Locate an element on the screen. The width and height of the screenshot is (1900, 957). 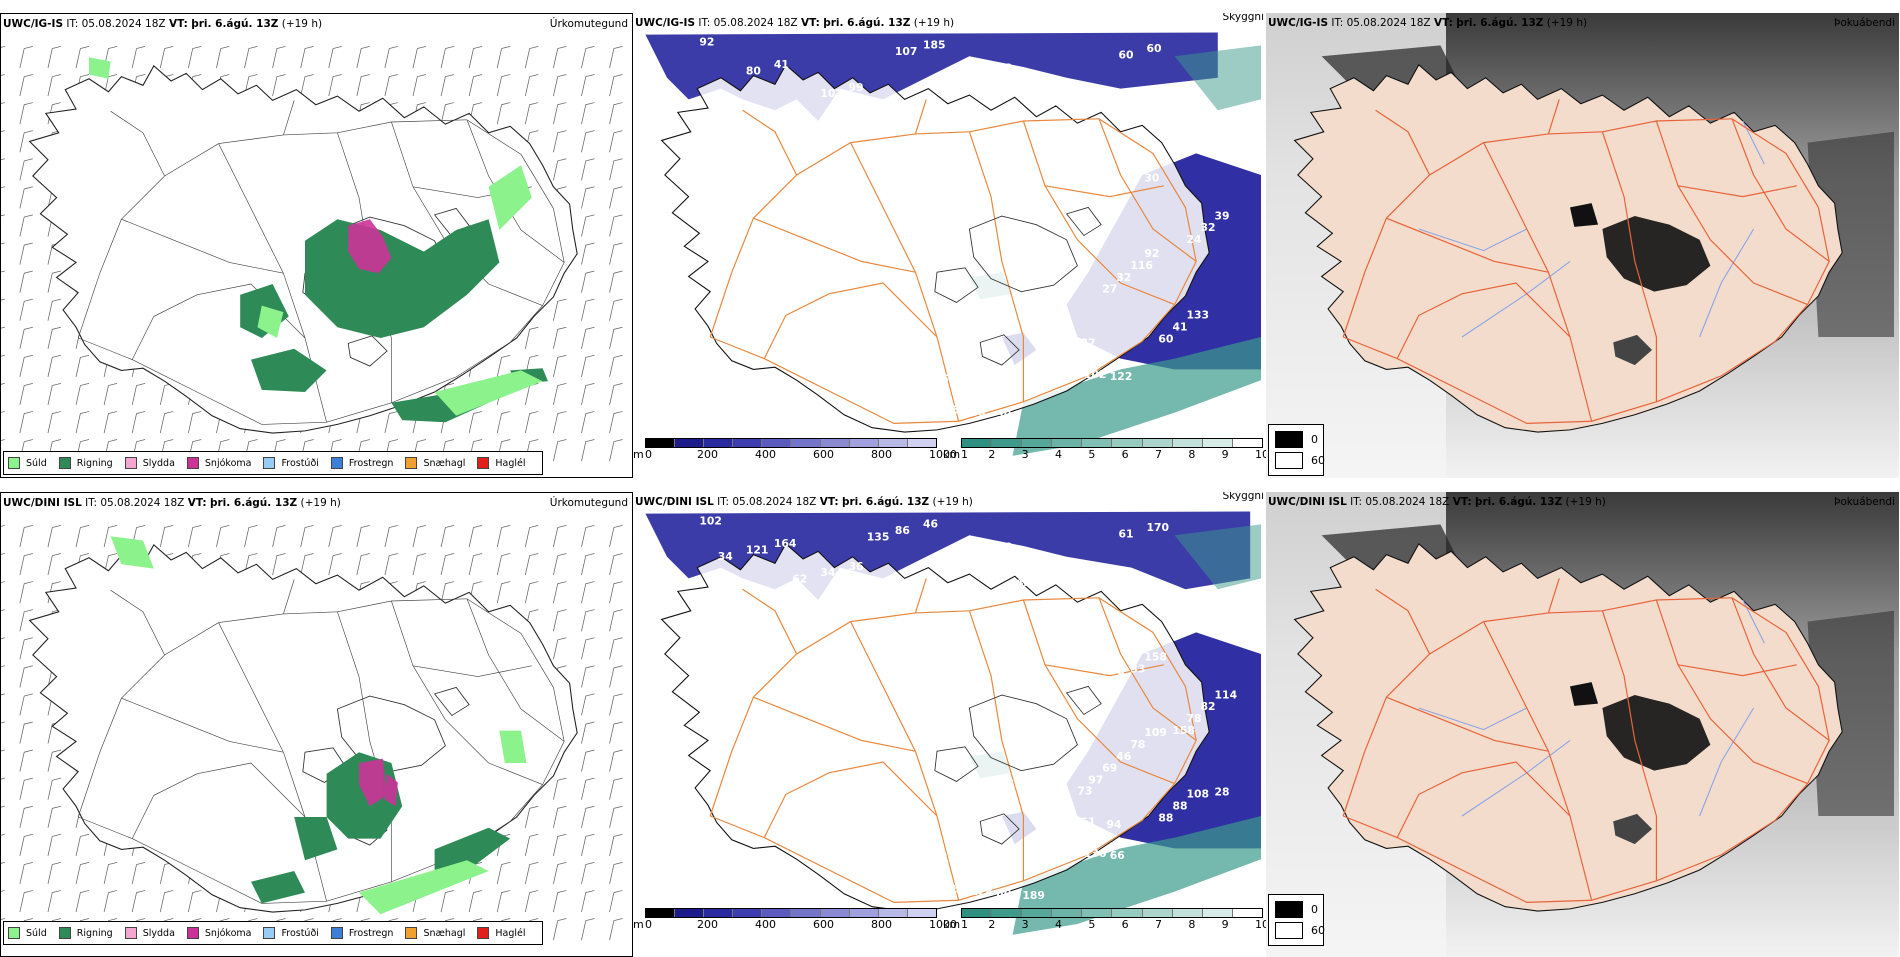
valid-label: VT: is located at coordinates (1462, 502).